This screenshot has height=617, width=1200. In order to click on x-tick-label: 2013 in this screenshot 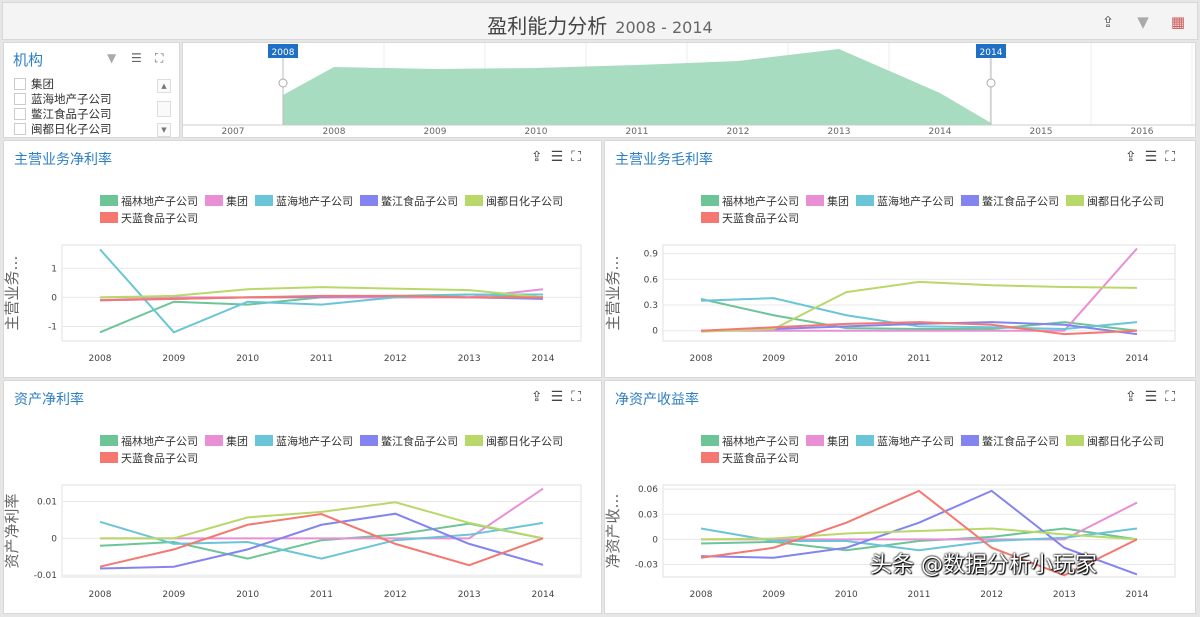, I will do `click(469, 359)`.